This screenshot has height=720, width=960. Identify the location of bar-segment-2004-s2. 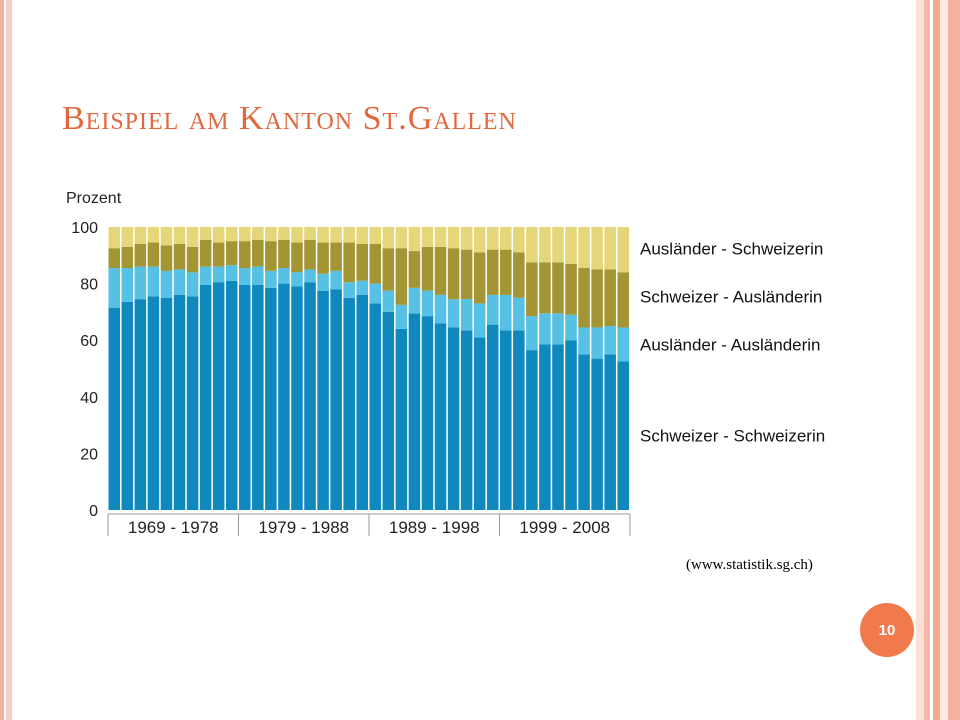
(571, 289).